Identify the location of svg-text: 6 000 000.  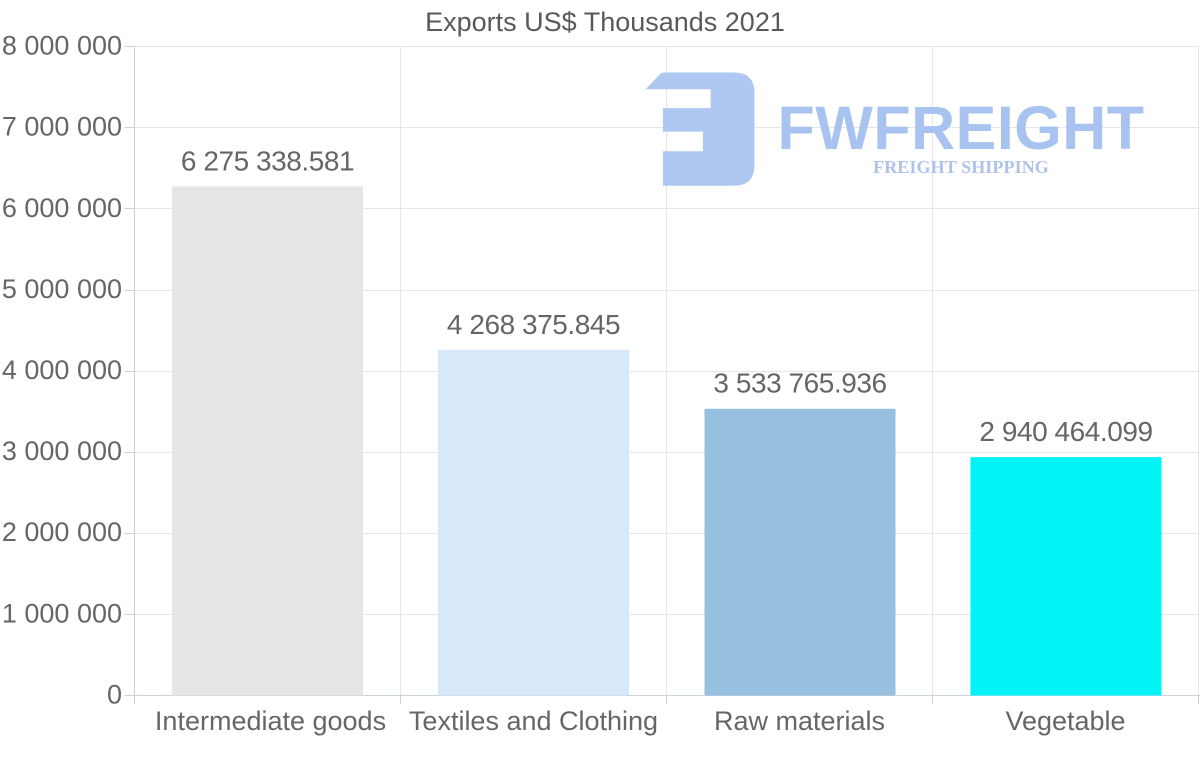
(62, 208).